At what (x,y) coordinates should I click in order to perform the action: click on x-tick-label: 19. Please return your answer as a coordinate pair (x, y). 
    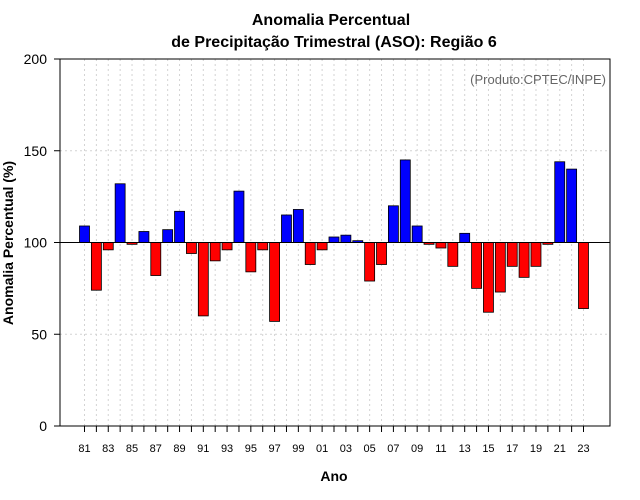
    Looking at the image, I should click on (536, 449).